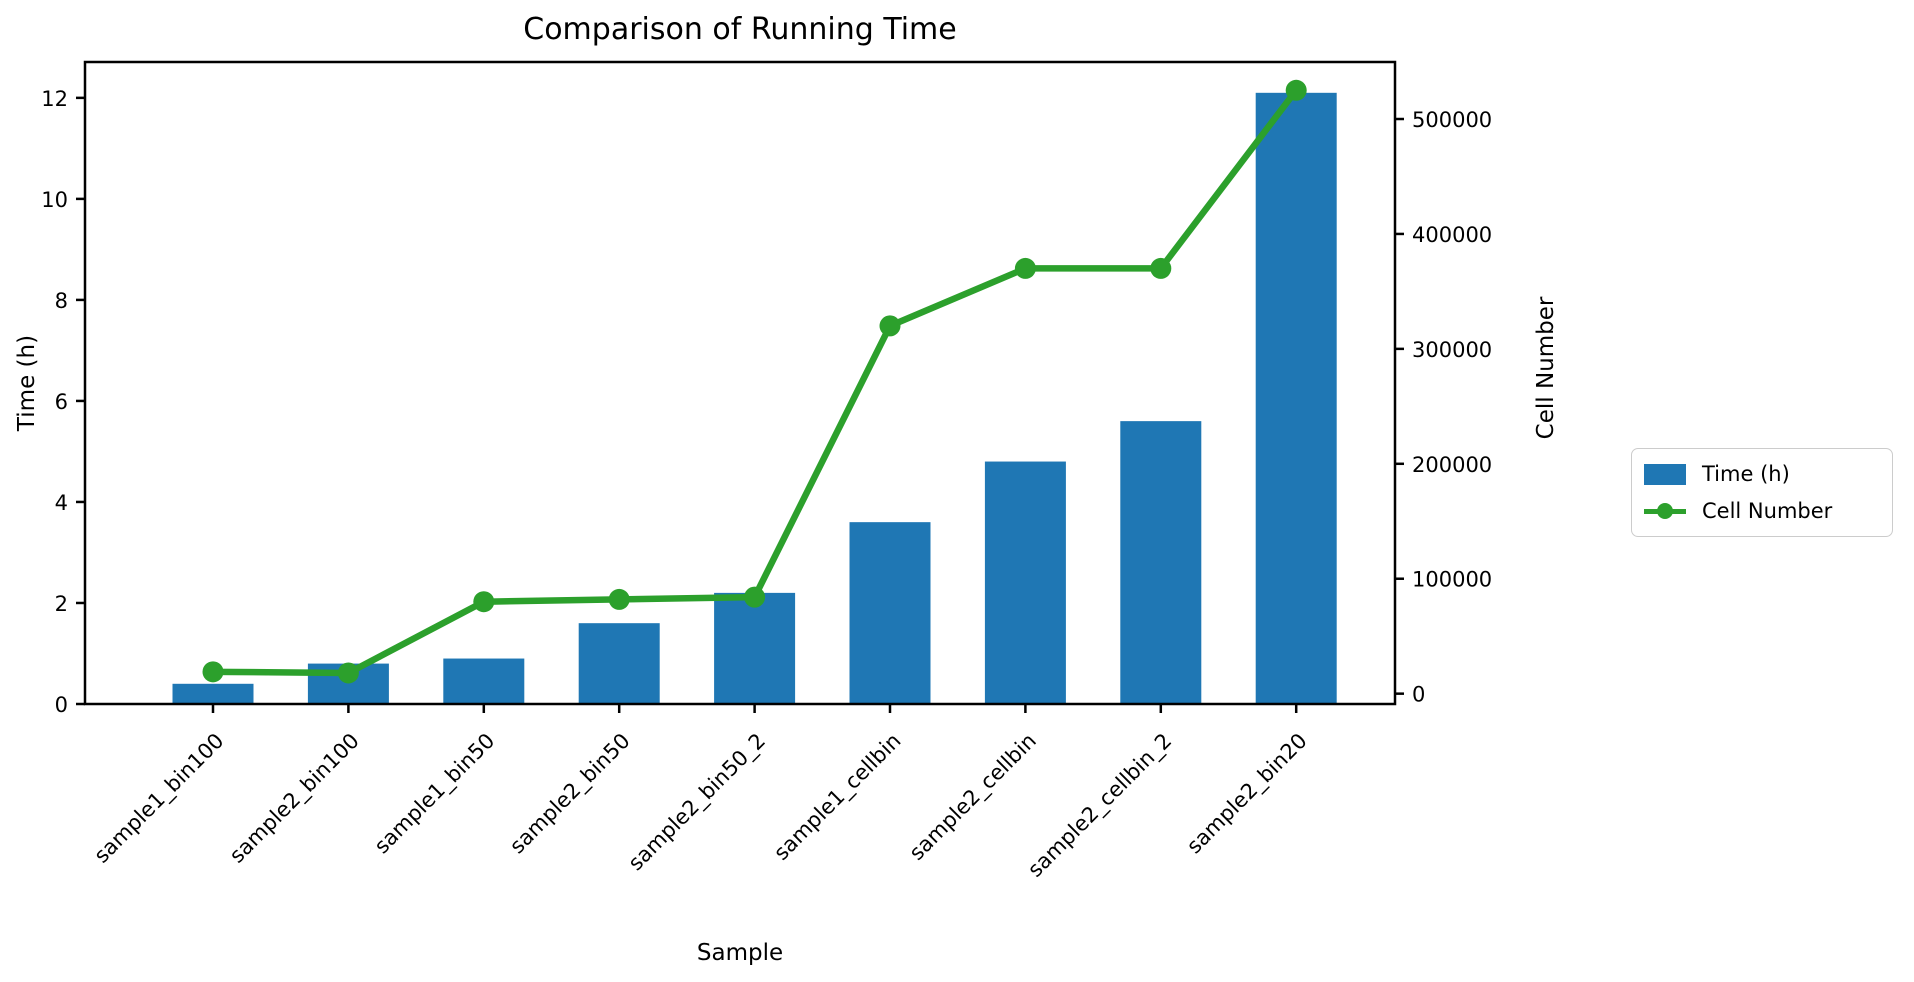 Image resolution: width=1914 pixels, height=982 pixels. Describe the element at coordinates (435, 794) in the screenshot. I see `x-tick-label: sample1_bin50` at that location.